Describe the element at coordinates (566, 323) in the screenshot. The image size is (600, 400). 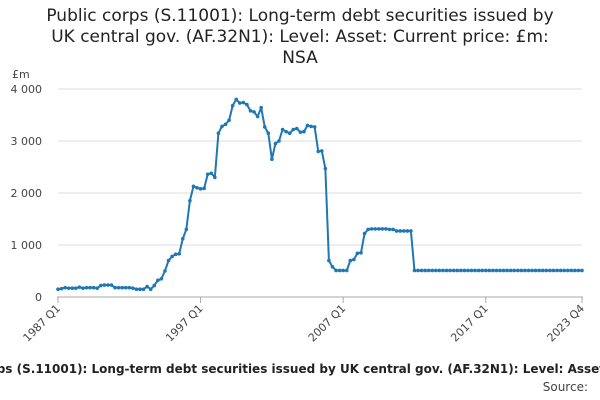
I see `x-tick-label: 2023 Q4` at that location.